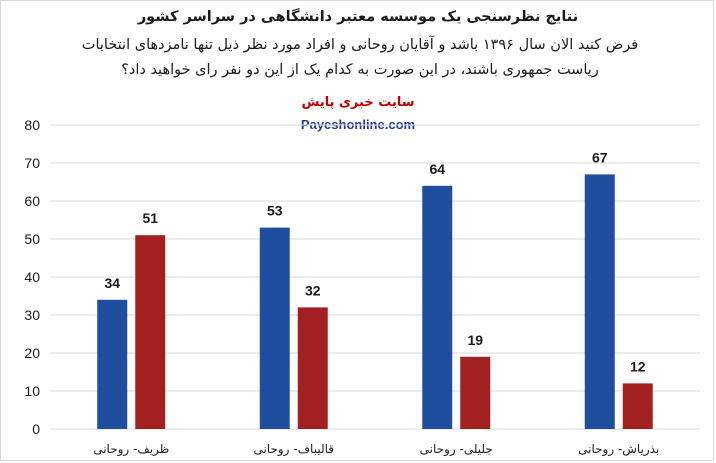 The width and height of the screenshot is (716, 463). Describe the element at coordinates (32, 239) in the screenshot. I see `y-tick-label-50: 50` at that location.